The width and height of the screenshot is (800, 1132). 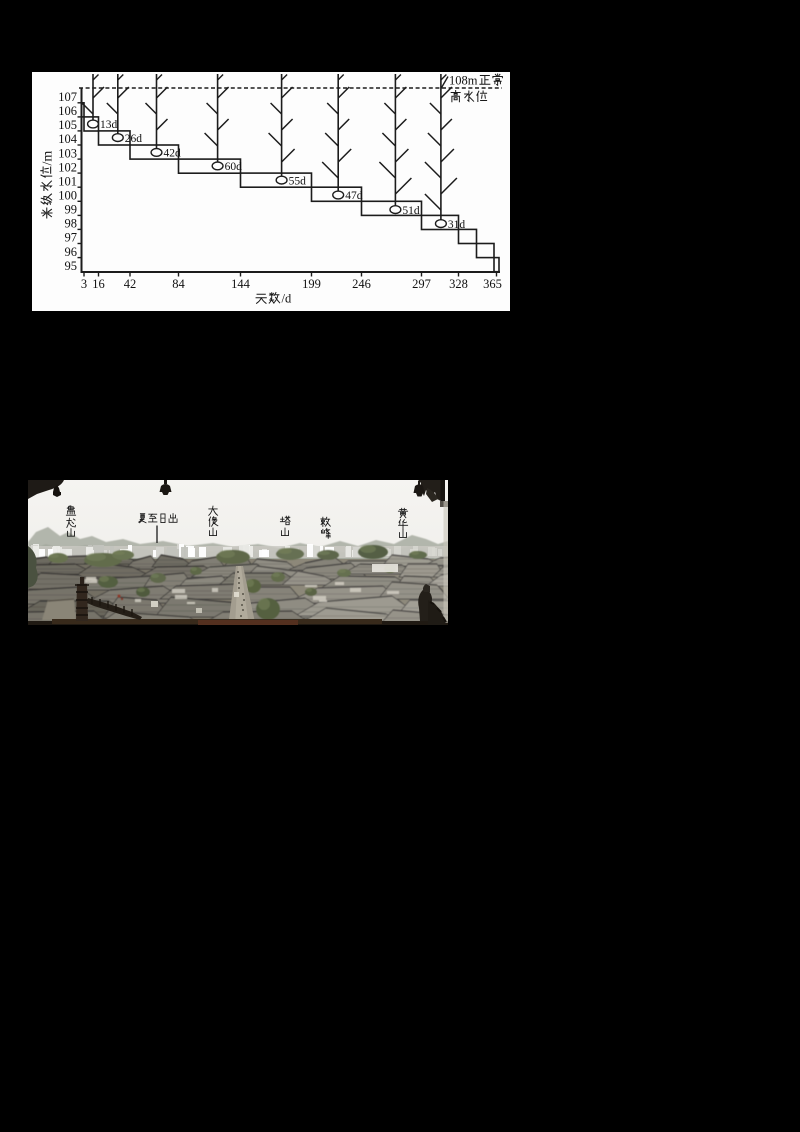 I want to click on svg-text: 51d, so click(x=411, y=211).